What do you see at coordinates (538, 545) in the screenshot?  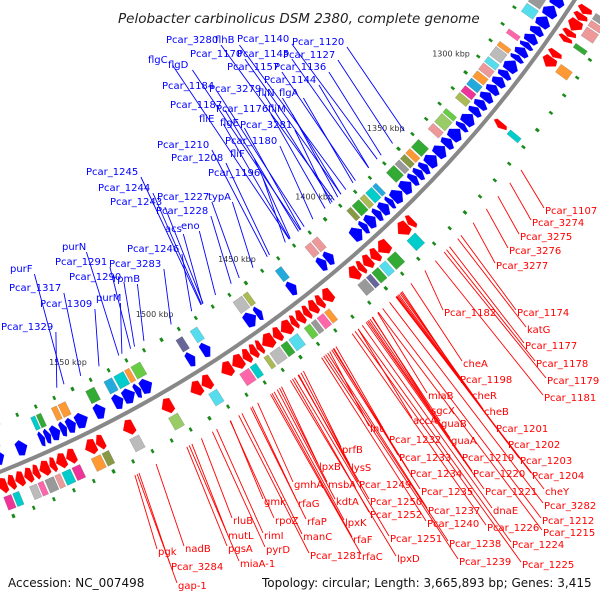 I see `reverse-gene-label: Pcar_1224` at bounding box center [538, 545].